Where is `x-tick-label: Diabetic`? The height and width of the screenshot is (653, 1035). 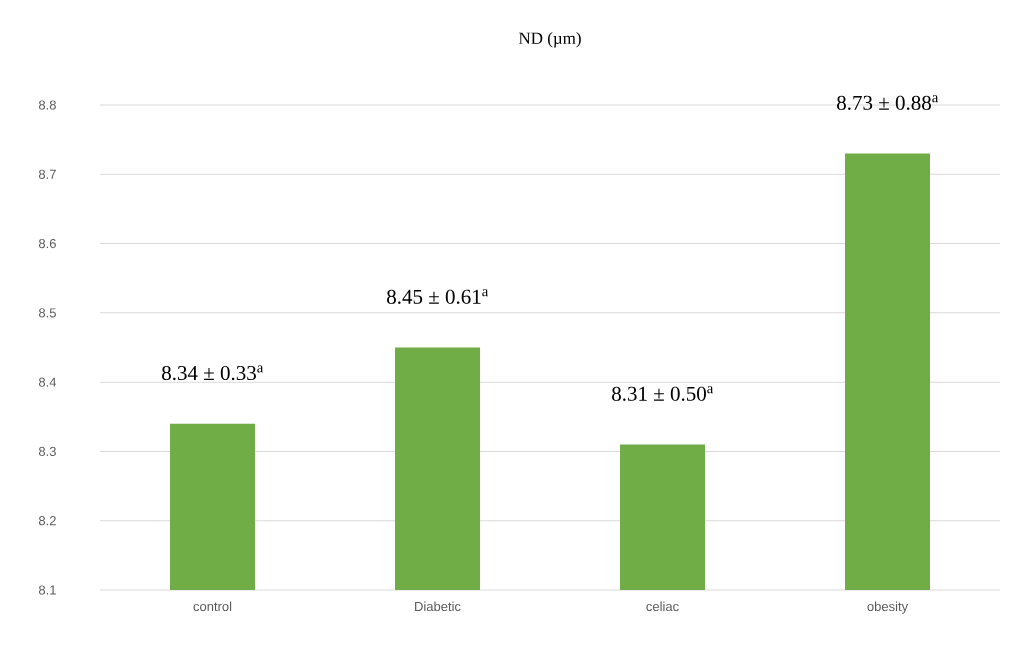
x-tick-label: Diabetic is located at coordinates (438, 606).